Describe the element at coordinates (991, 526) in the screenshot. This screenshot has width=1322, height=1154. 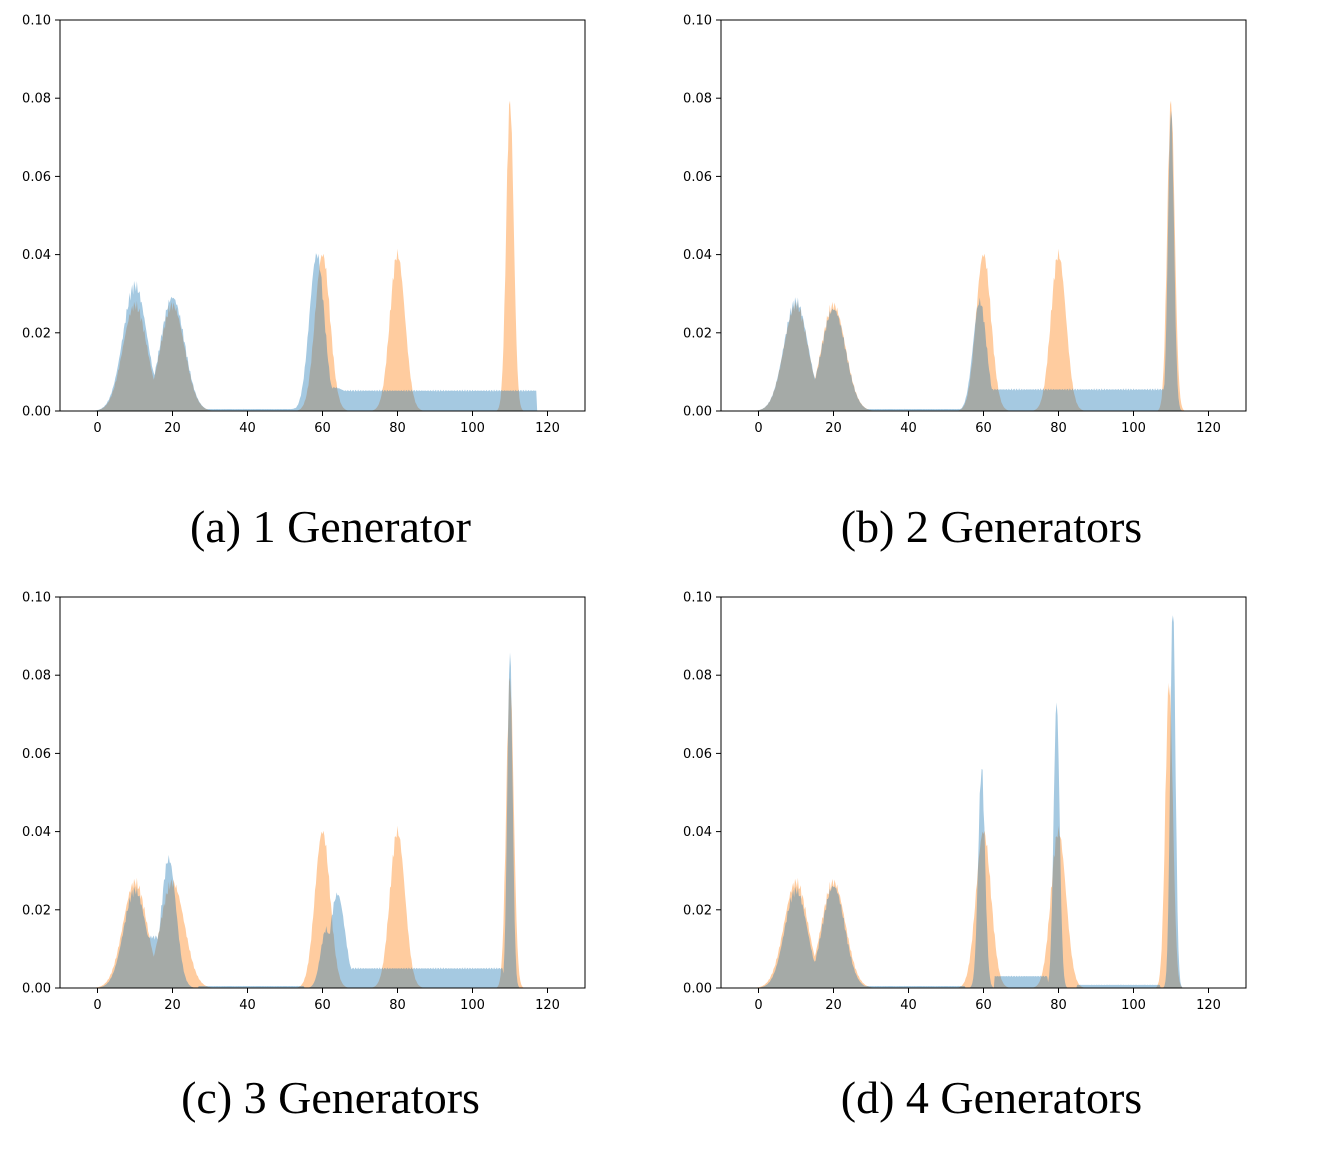
I see `caption-b: (b) 2 Generators` at that location.